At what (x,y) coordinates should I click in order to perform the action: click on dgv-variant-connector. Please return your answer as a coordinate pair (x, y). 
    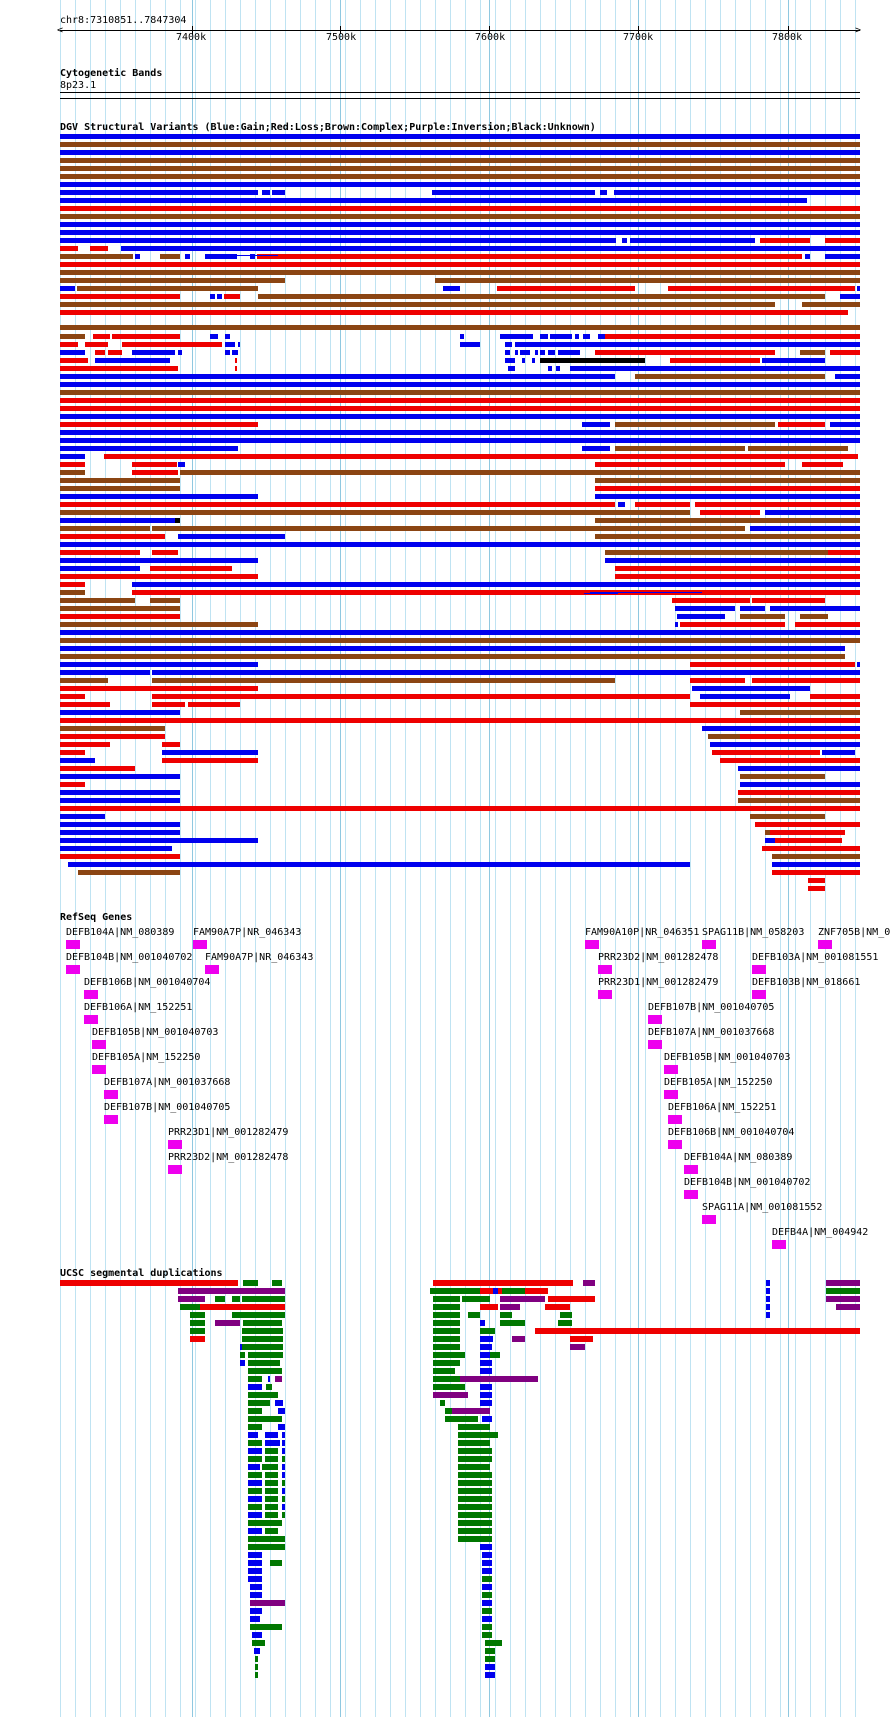
    Looking at the image, I should click on (477, 455).